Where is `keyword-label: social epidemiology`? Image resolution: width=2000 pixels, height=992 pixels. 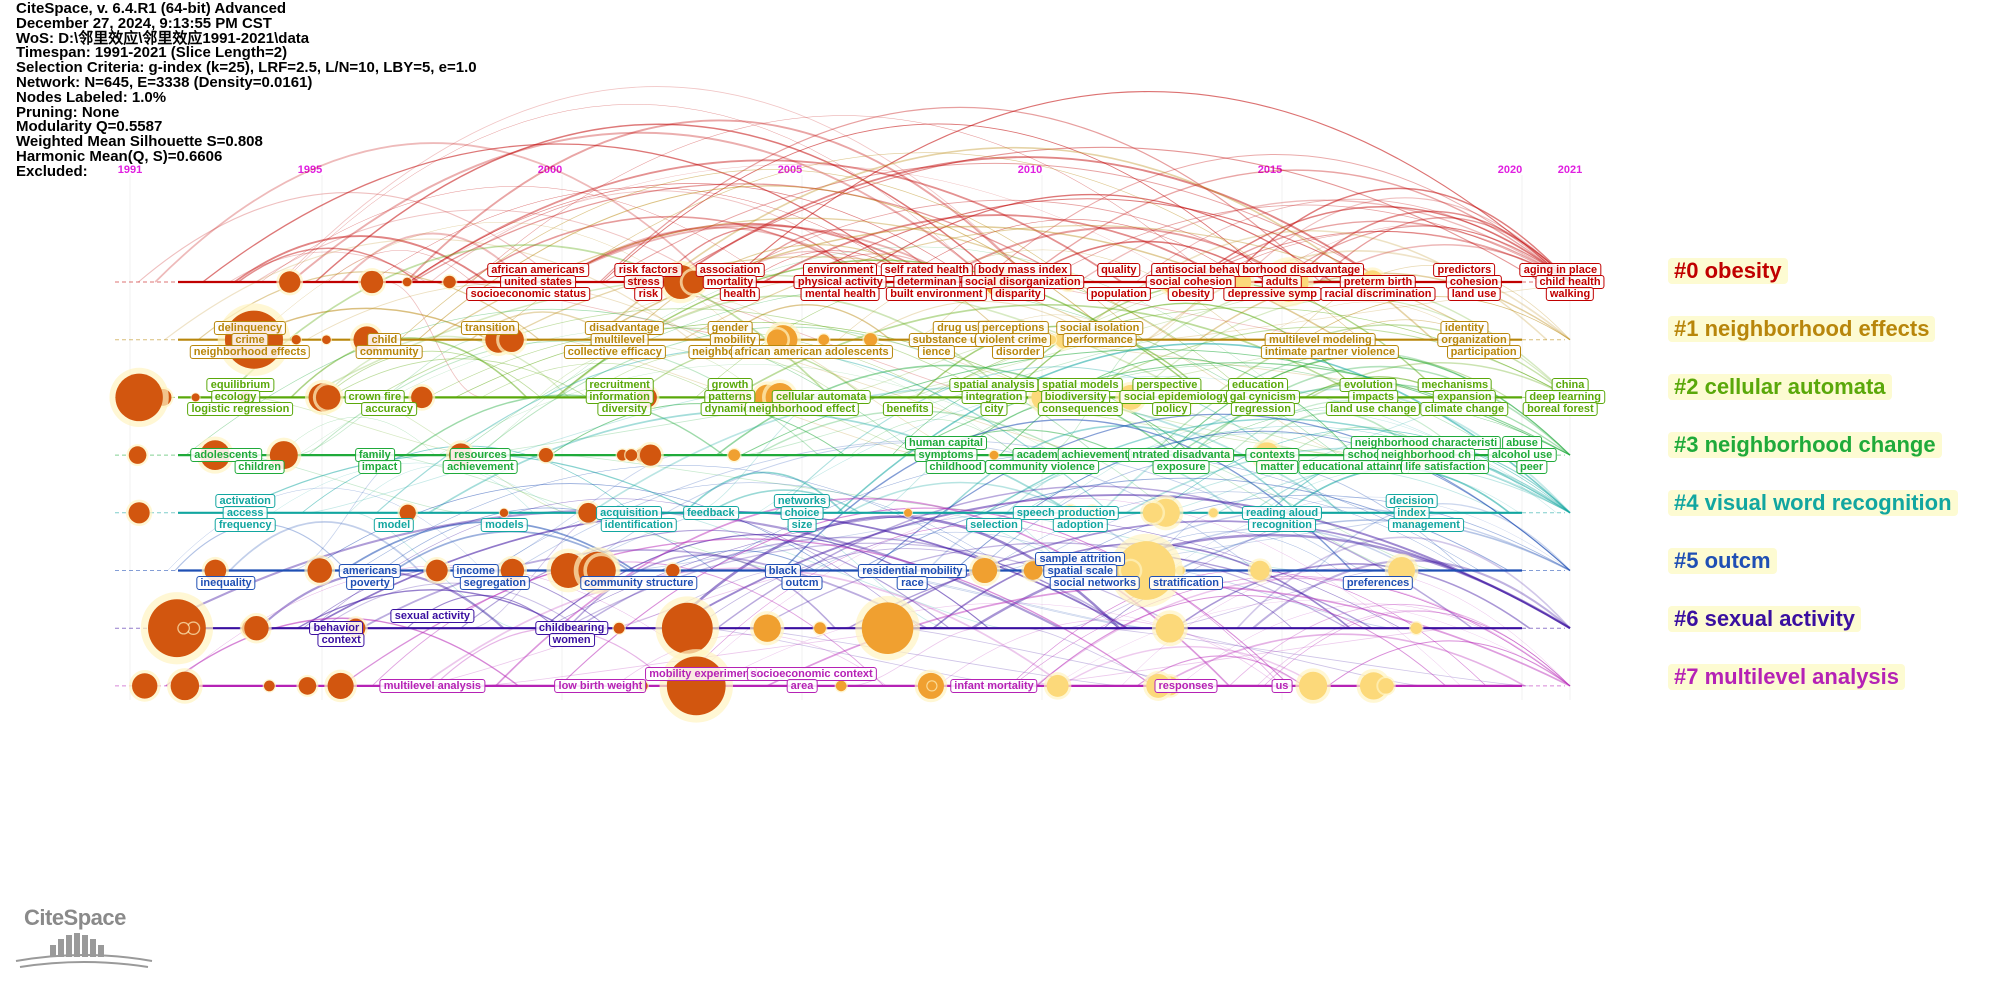
keyword-label: social epidemiology is located at coordinates (1176, 397).